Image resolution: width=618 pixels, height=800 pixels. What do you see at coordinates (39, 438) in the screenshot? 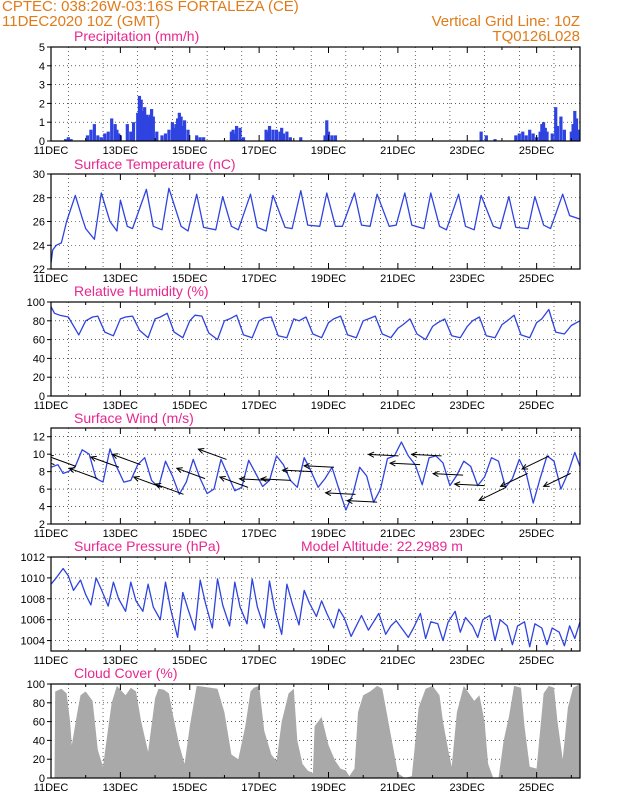
I see `panel-4-ytick-label: 12` at bounding box center [39, 438].